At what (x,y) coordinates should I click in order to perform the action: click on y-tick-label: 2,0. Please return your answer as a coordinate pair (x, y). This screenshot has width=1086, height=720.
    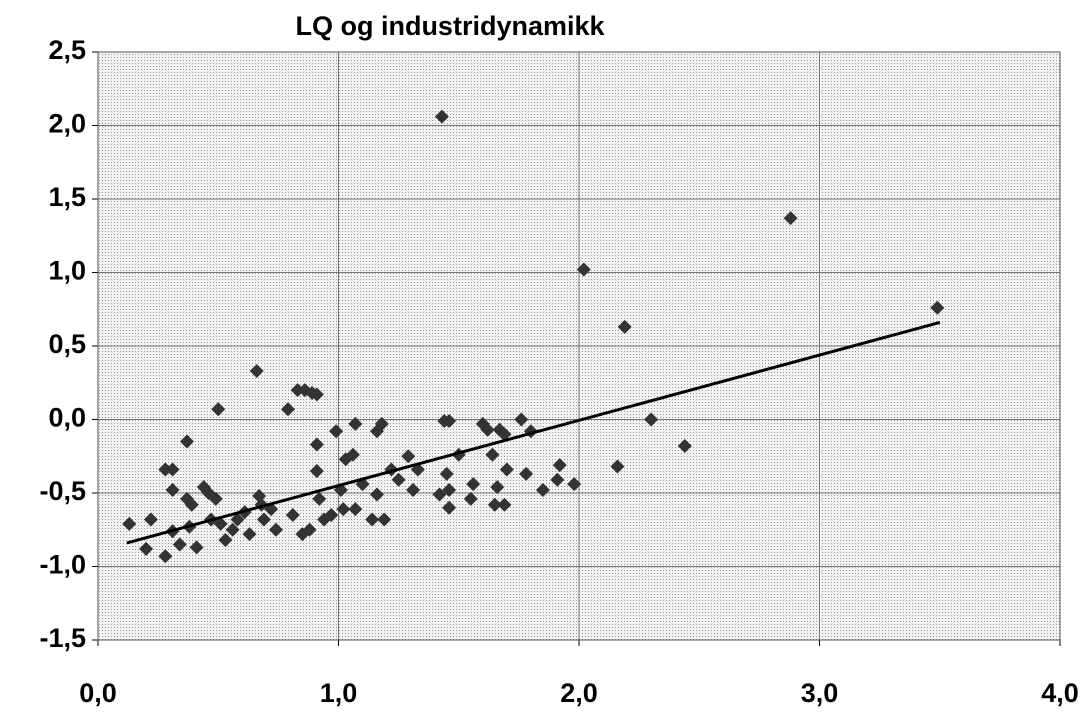
    Looking at the image, I should click on (67, 124).